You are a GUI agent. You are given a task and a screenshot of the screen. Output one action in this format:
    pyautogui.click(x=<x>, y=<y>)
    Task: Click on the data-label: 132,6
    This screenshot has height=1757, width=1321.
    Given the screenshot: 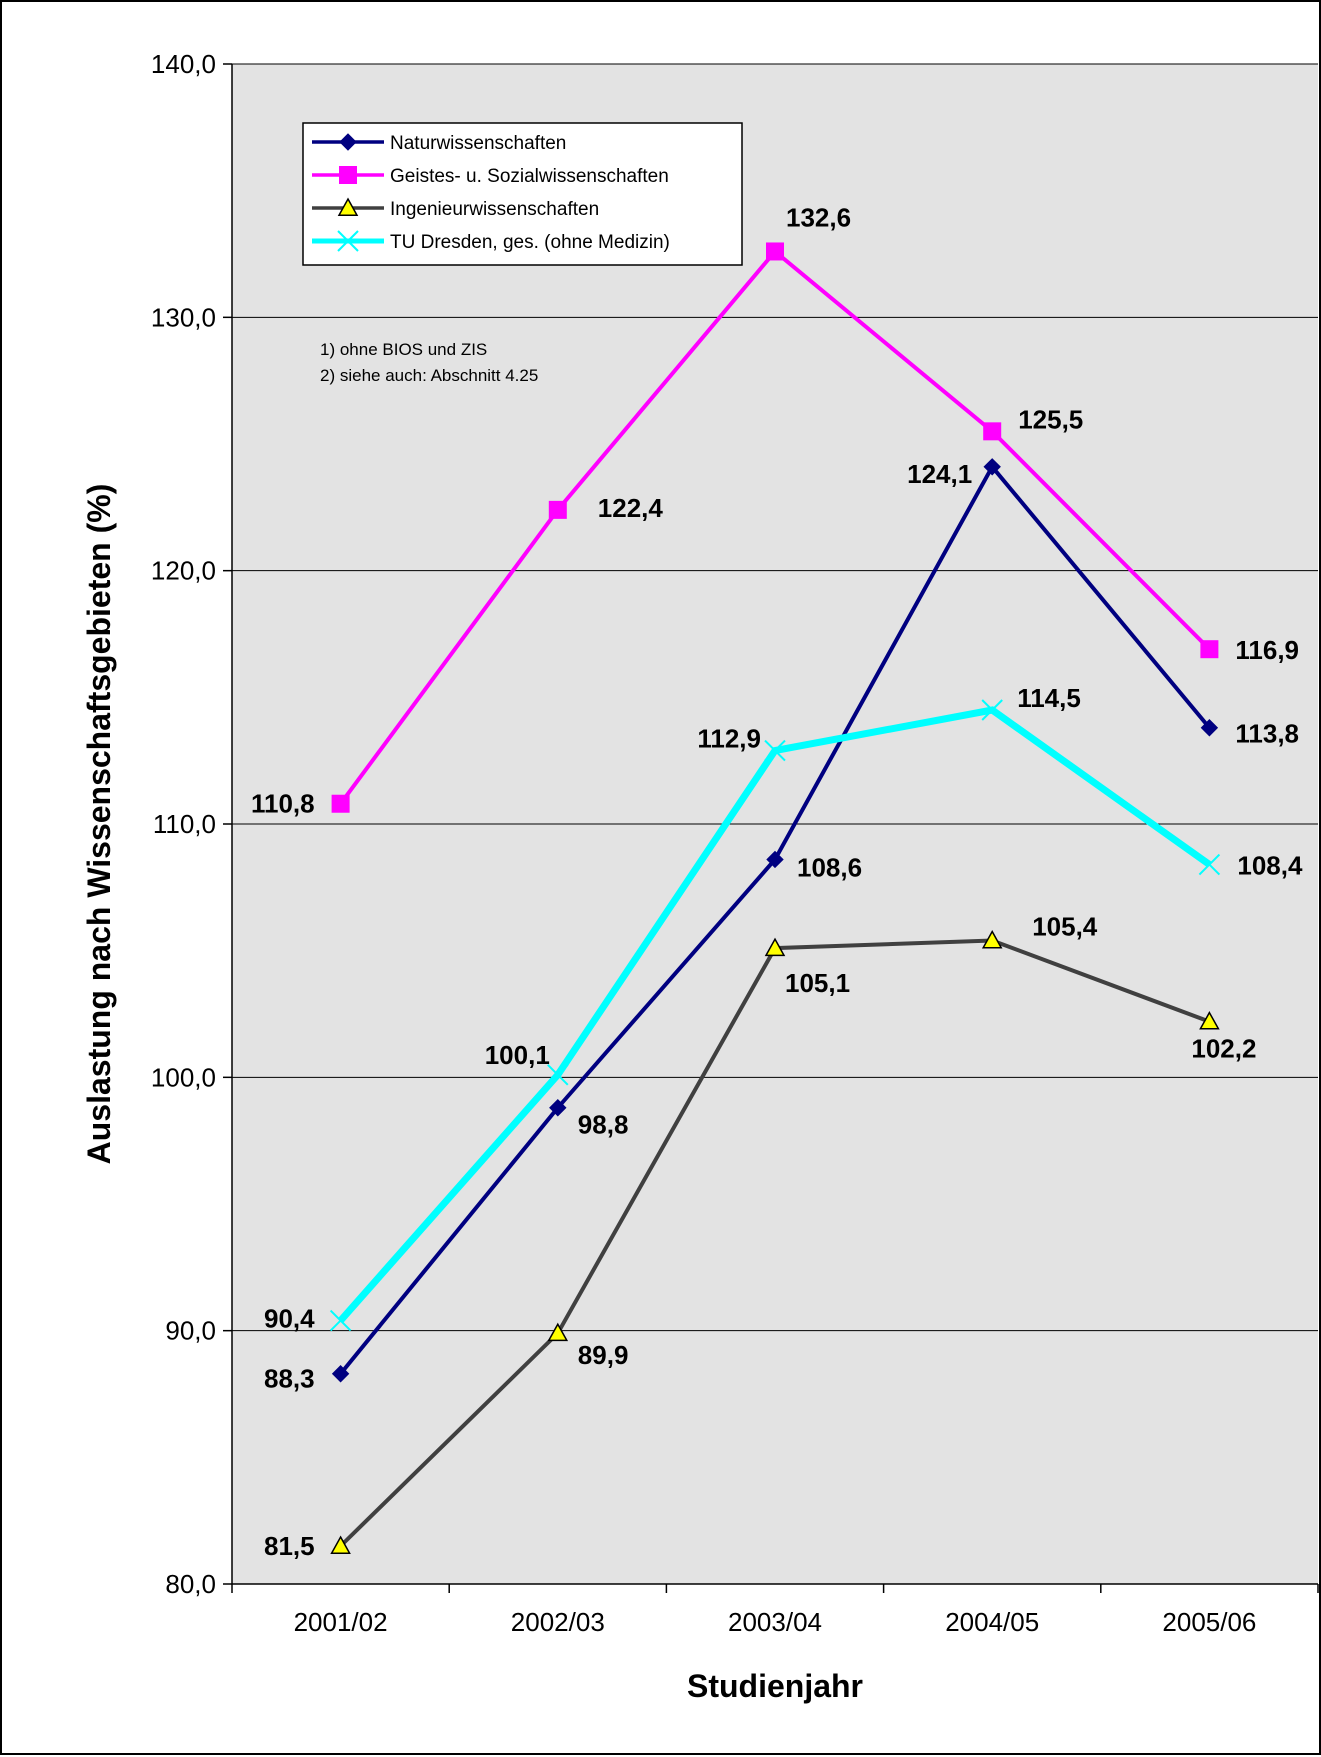 What is the action you would take?
    pyautogui.click(x=818, y=217)
    